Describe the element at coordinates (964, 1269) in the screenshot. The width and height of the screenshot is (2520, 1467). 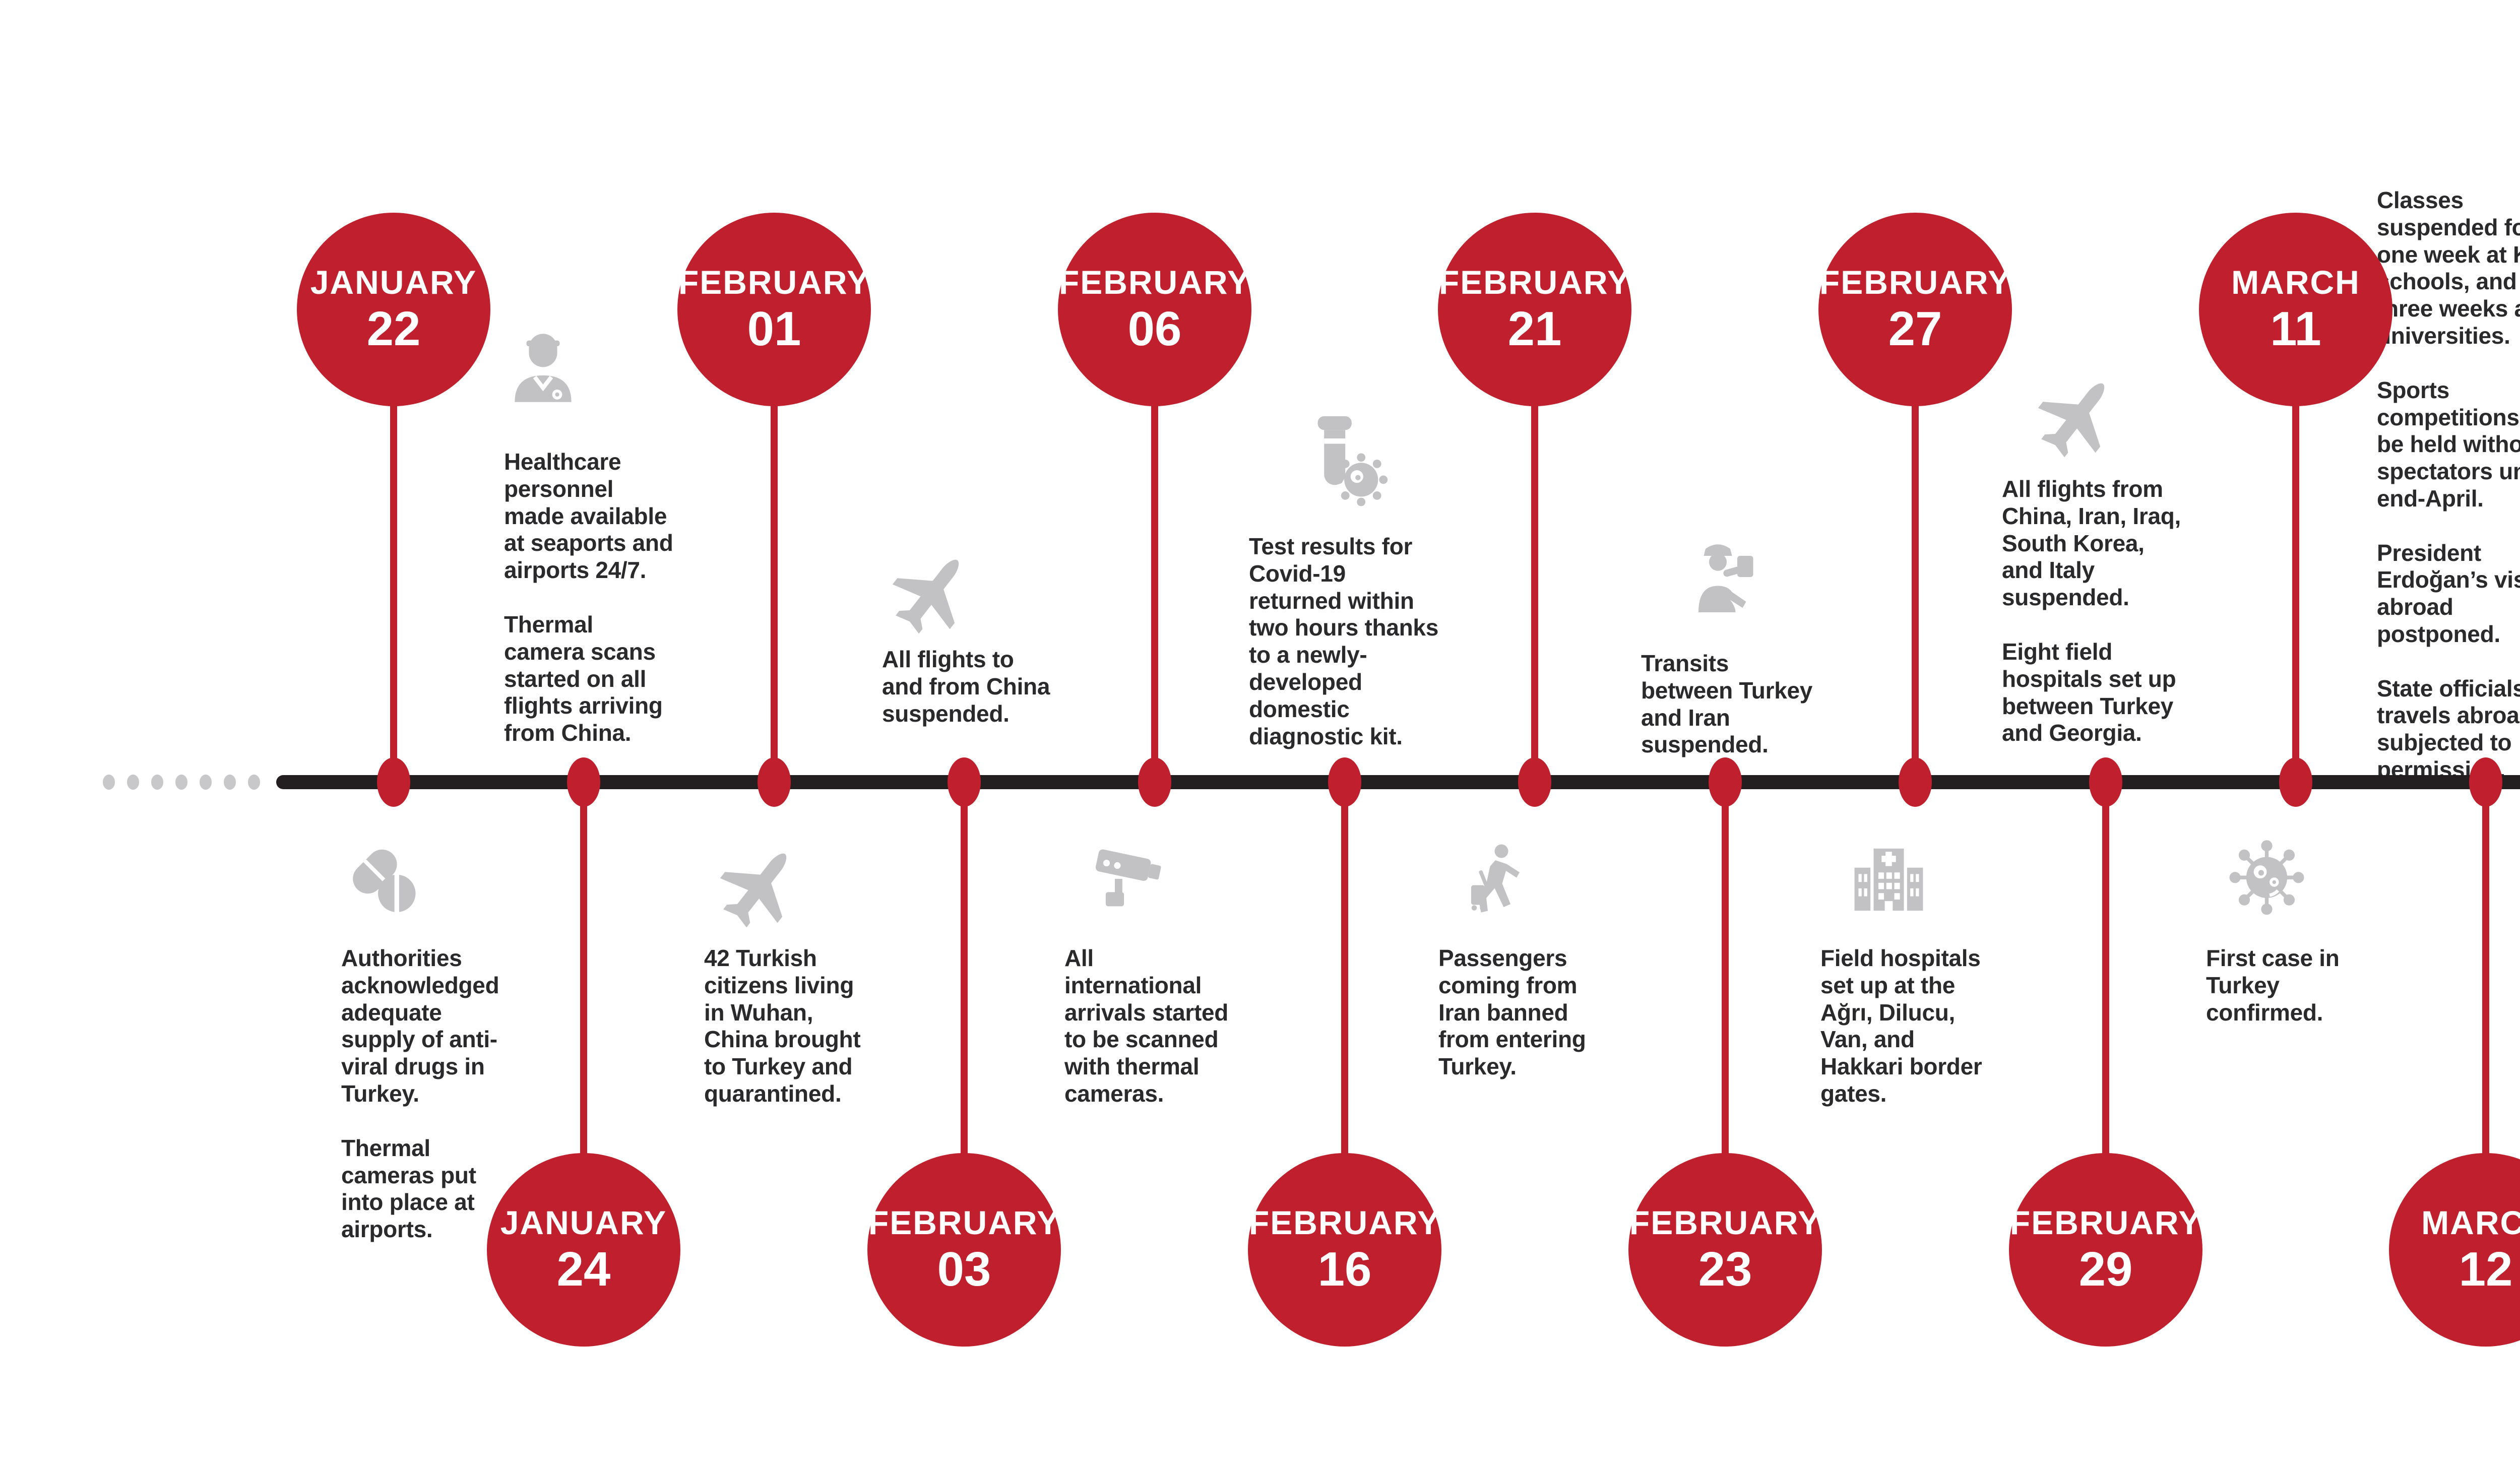
I see `event-day-label: 03` at that location.